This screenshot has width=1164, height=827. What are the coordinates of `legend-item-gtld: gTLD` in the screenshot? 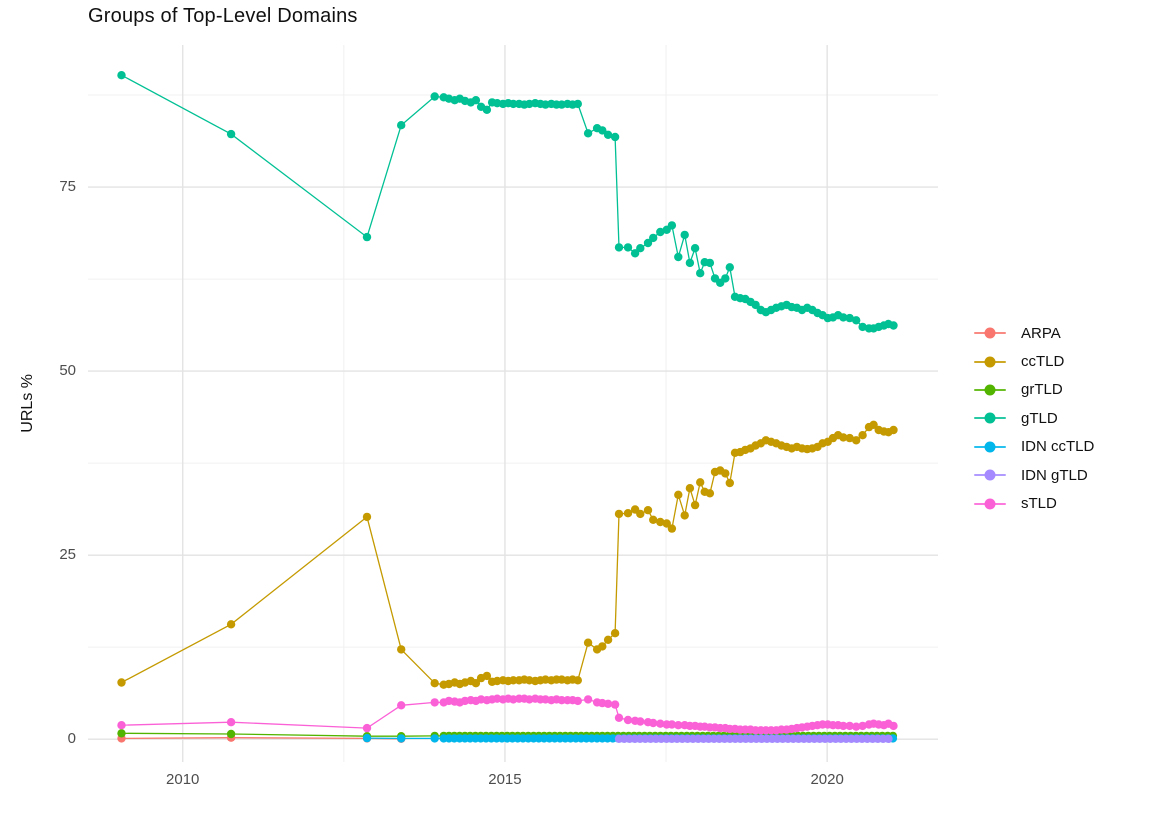 It's located at (1034, 418).